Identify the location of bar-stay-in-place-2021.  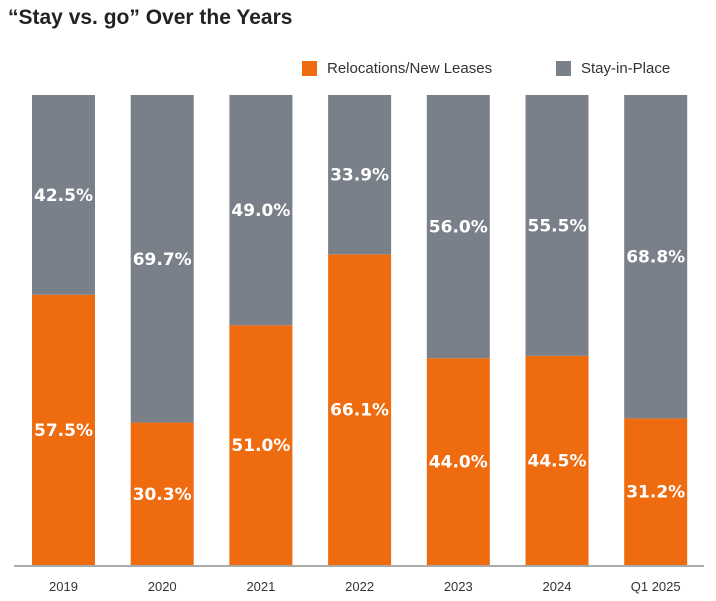
(261, 210).